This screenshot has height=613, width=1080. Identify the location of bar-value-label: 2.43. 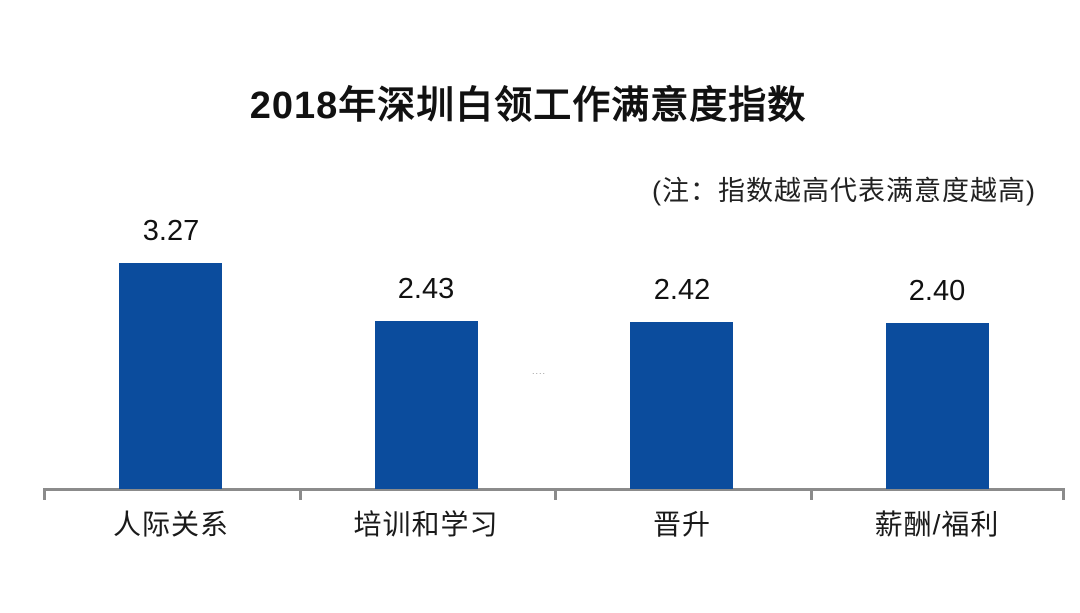
(426, 289).